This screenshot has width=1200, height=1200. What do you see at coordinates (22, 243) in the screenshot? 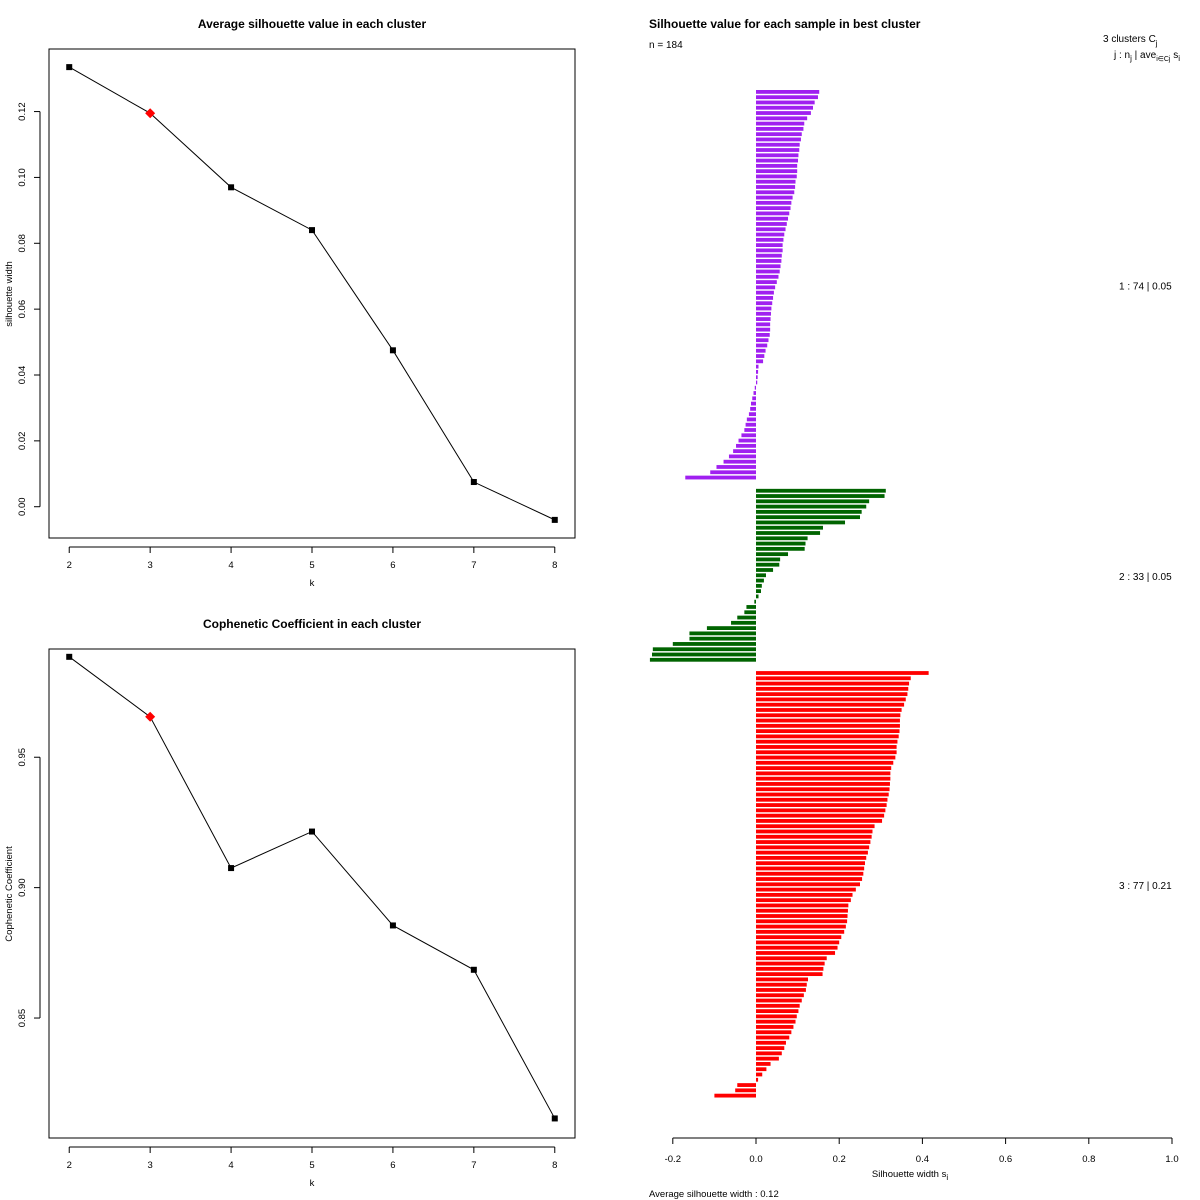
I see `y-tick-label: 0.08` at bounding box center [22, 243].